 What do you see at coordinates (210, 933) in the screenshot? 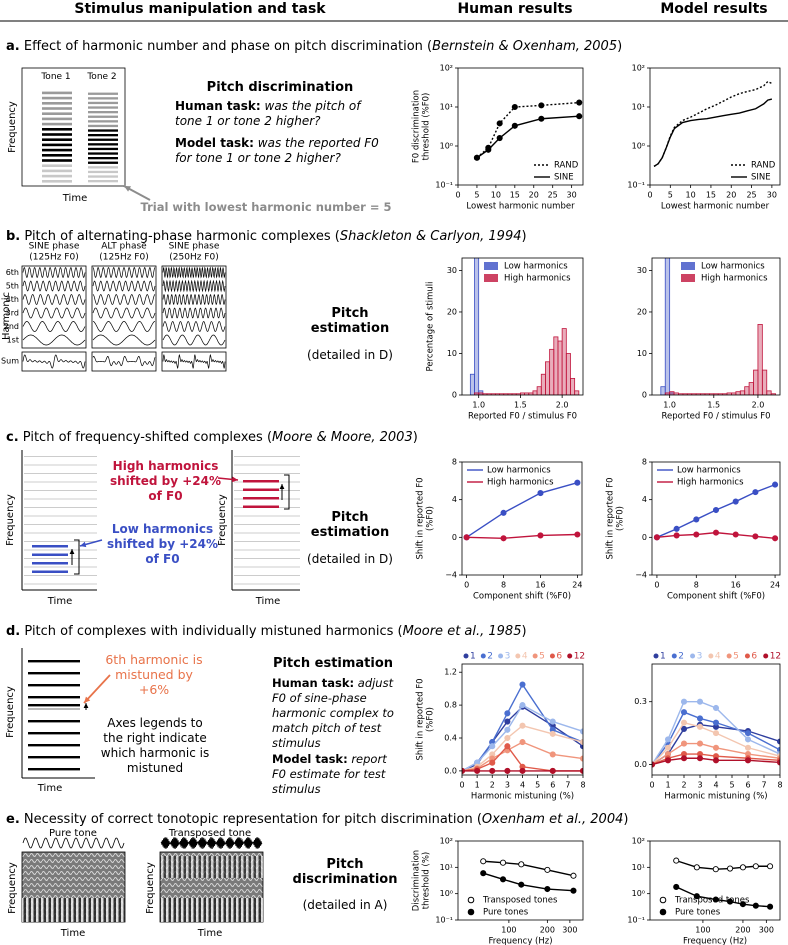
I see `axis-label: Time` at bounding box center [210, 933].